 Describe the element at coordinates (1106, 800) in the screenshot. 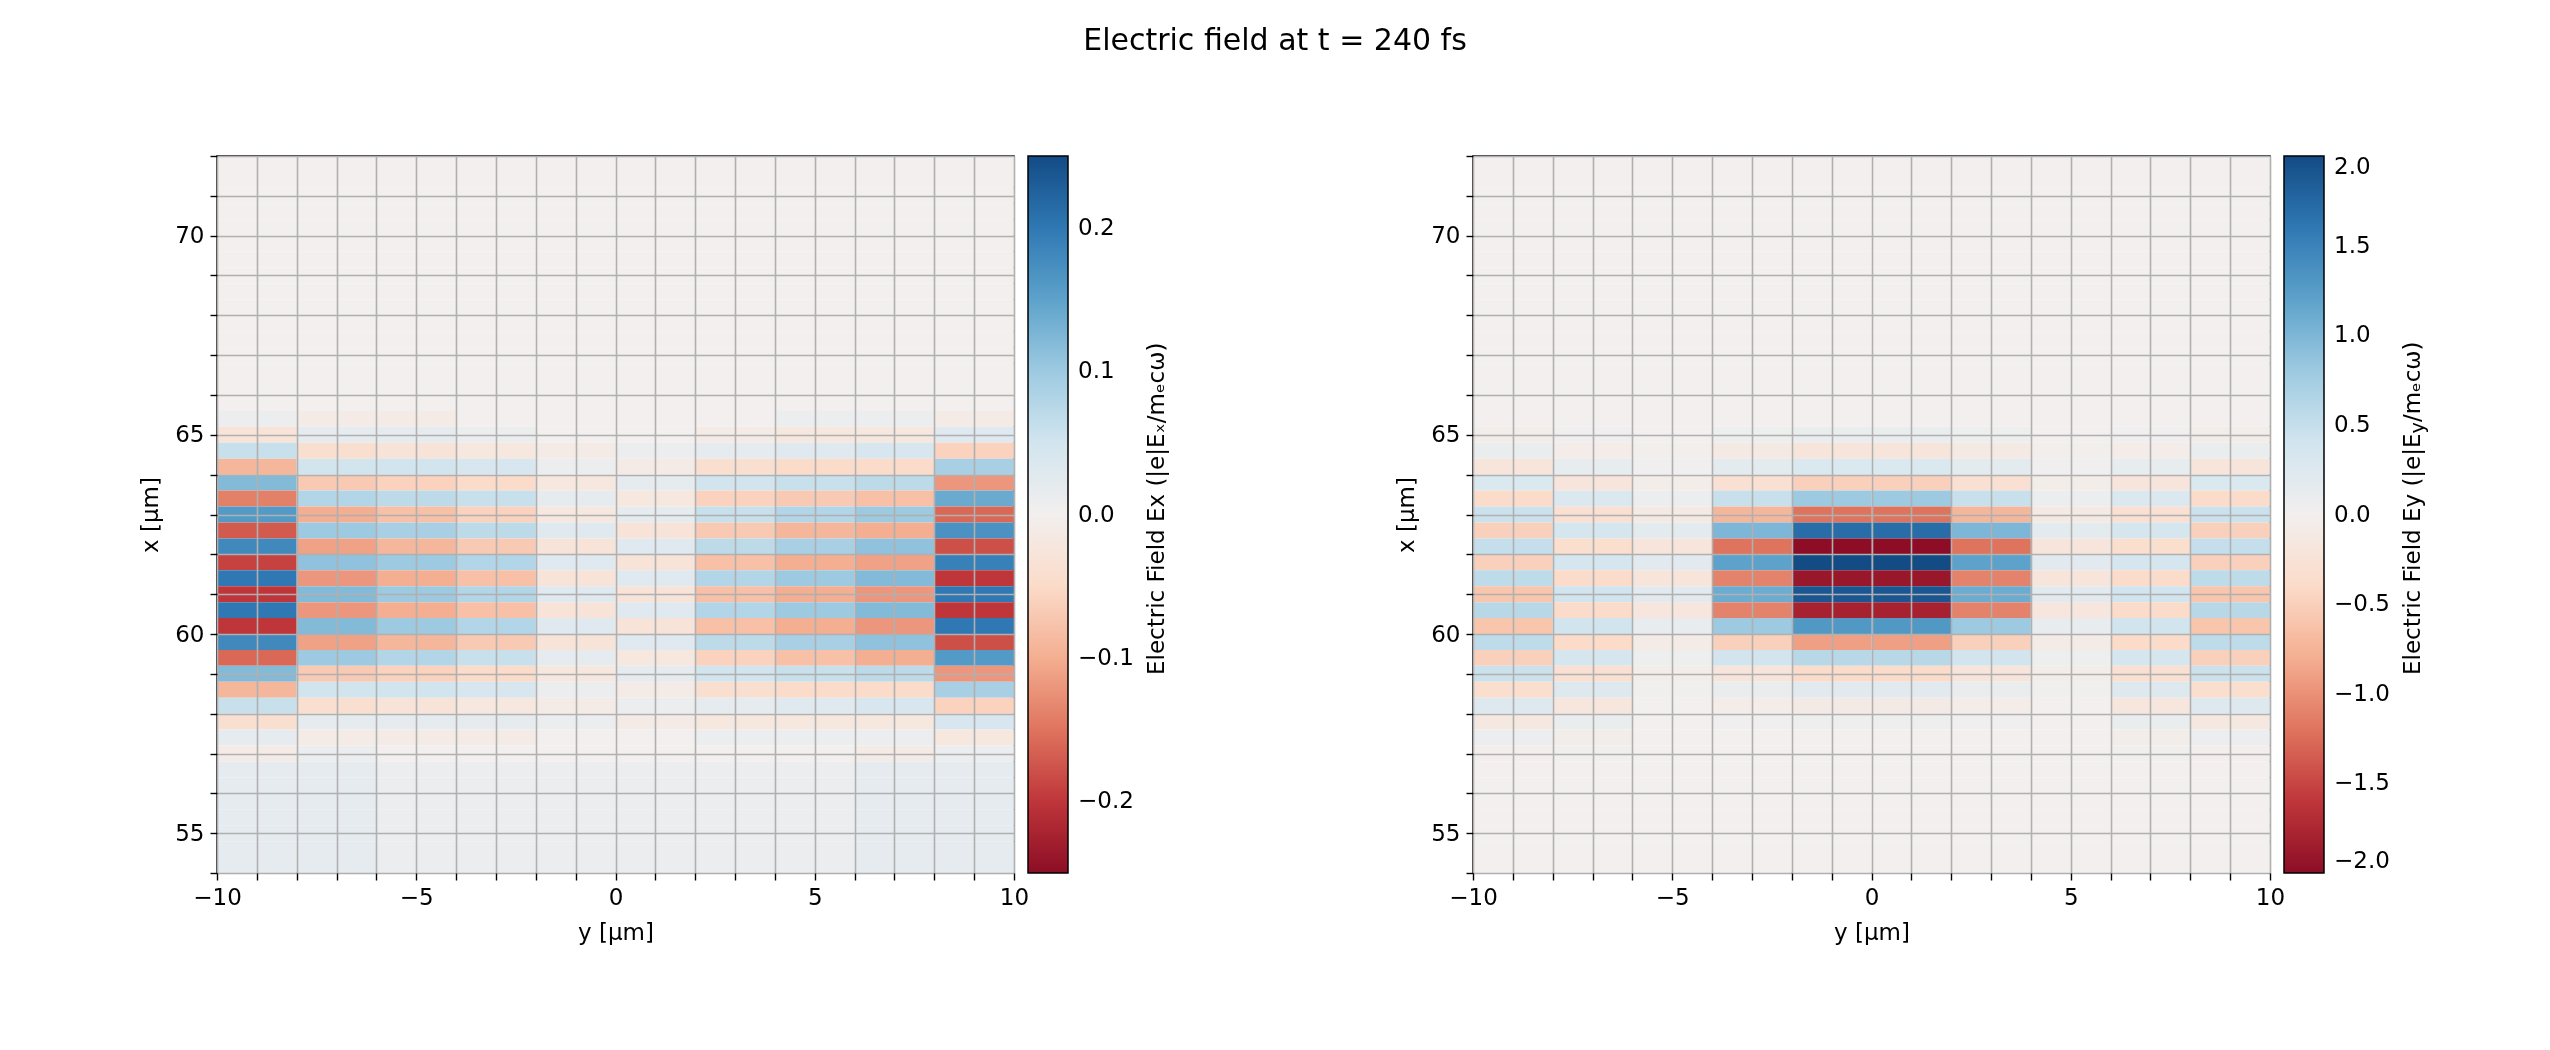

I see `color-bar-label: −0.2` at that location.